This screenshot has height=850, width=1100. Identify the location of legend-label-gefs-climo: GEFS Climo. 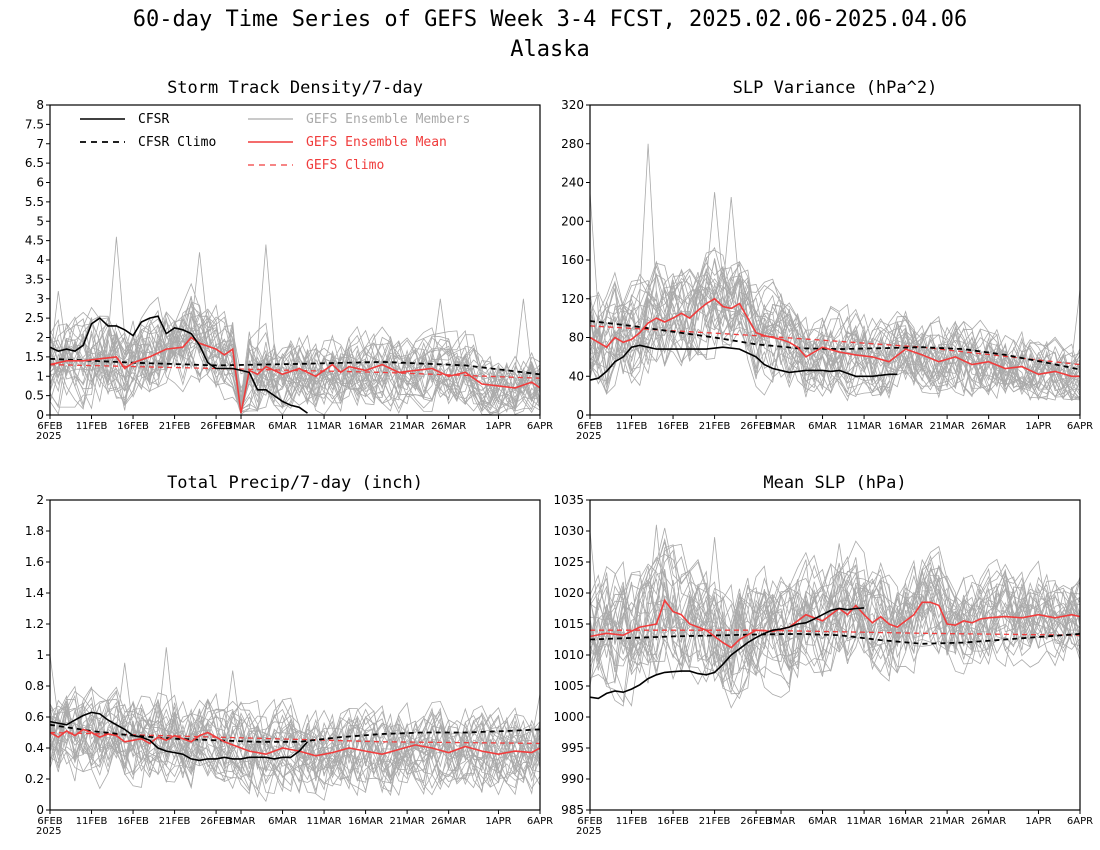
(345, 165).